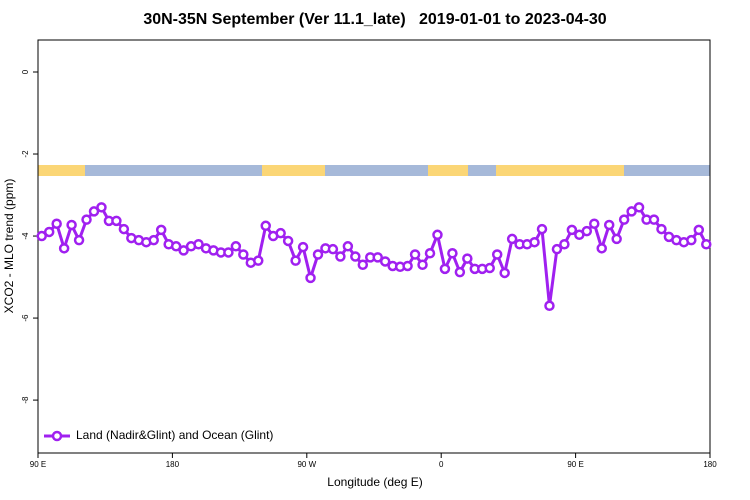 This screenshot has height=500, width=750. What do you see at coordinates (57, 436) in the screenshot?
I see `legend-marker` at bounding box center [57, 436].